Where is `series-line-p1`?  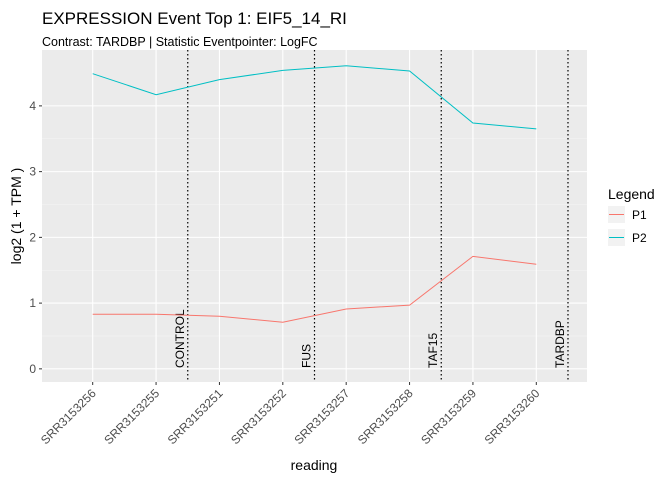 series-line-p1 is located at coordinates (314, 289).